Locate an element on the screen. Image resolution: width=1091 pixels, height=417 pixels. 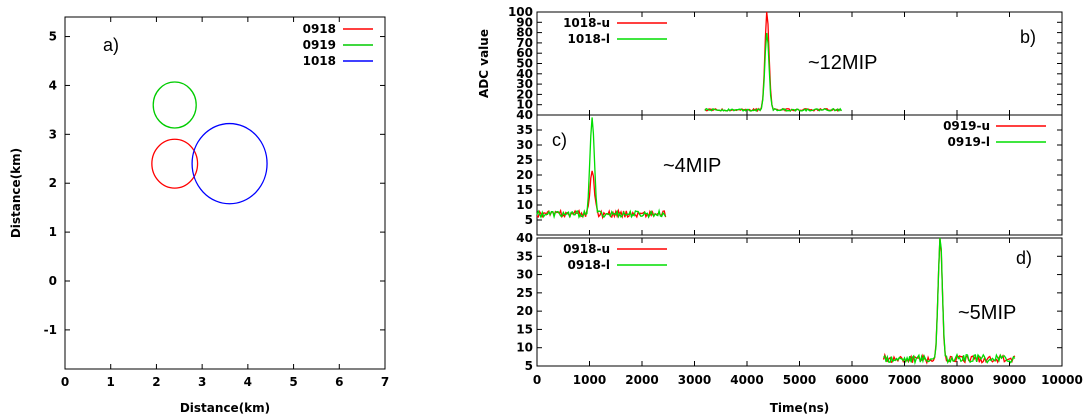
x-tick-label: 6 is located at coordinates (339, 382).